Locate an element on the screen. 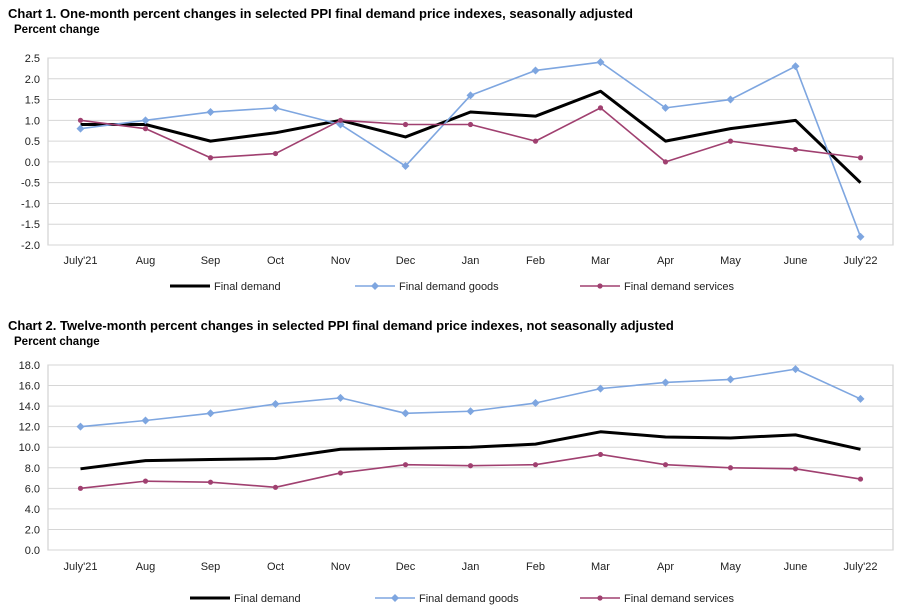 The width and height of the screenshot is (911, 610). y-tick-label: 8.0 is located at coordinates (32, 469).